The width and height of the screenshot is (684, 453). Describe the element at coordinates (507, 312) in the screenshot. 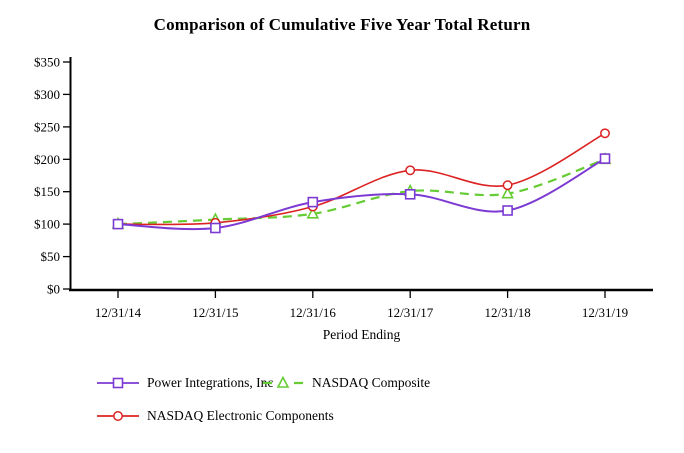

I see `x-tick-label: 12/31/18` at that location.